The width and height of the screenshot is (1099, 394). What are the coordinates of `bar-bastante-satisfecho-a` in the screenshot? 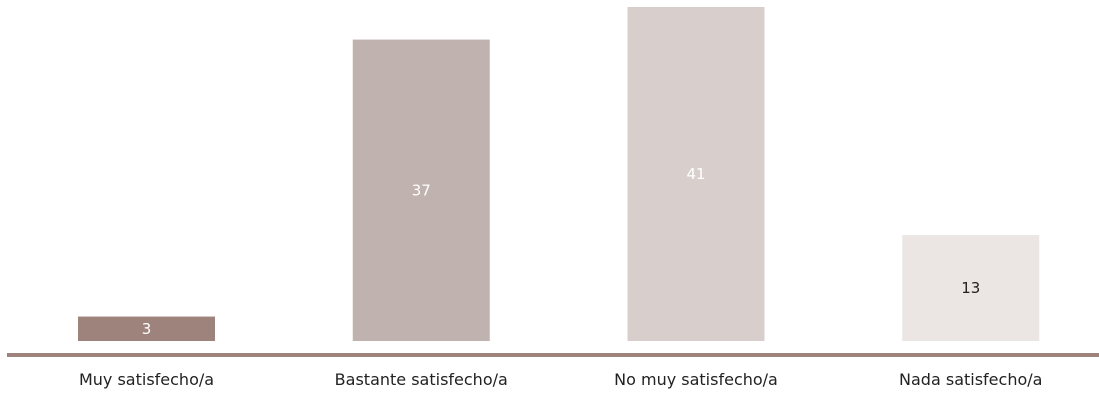 It's located at (421, 190).